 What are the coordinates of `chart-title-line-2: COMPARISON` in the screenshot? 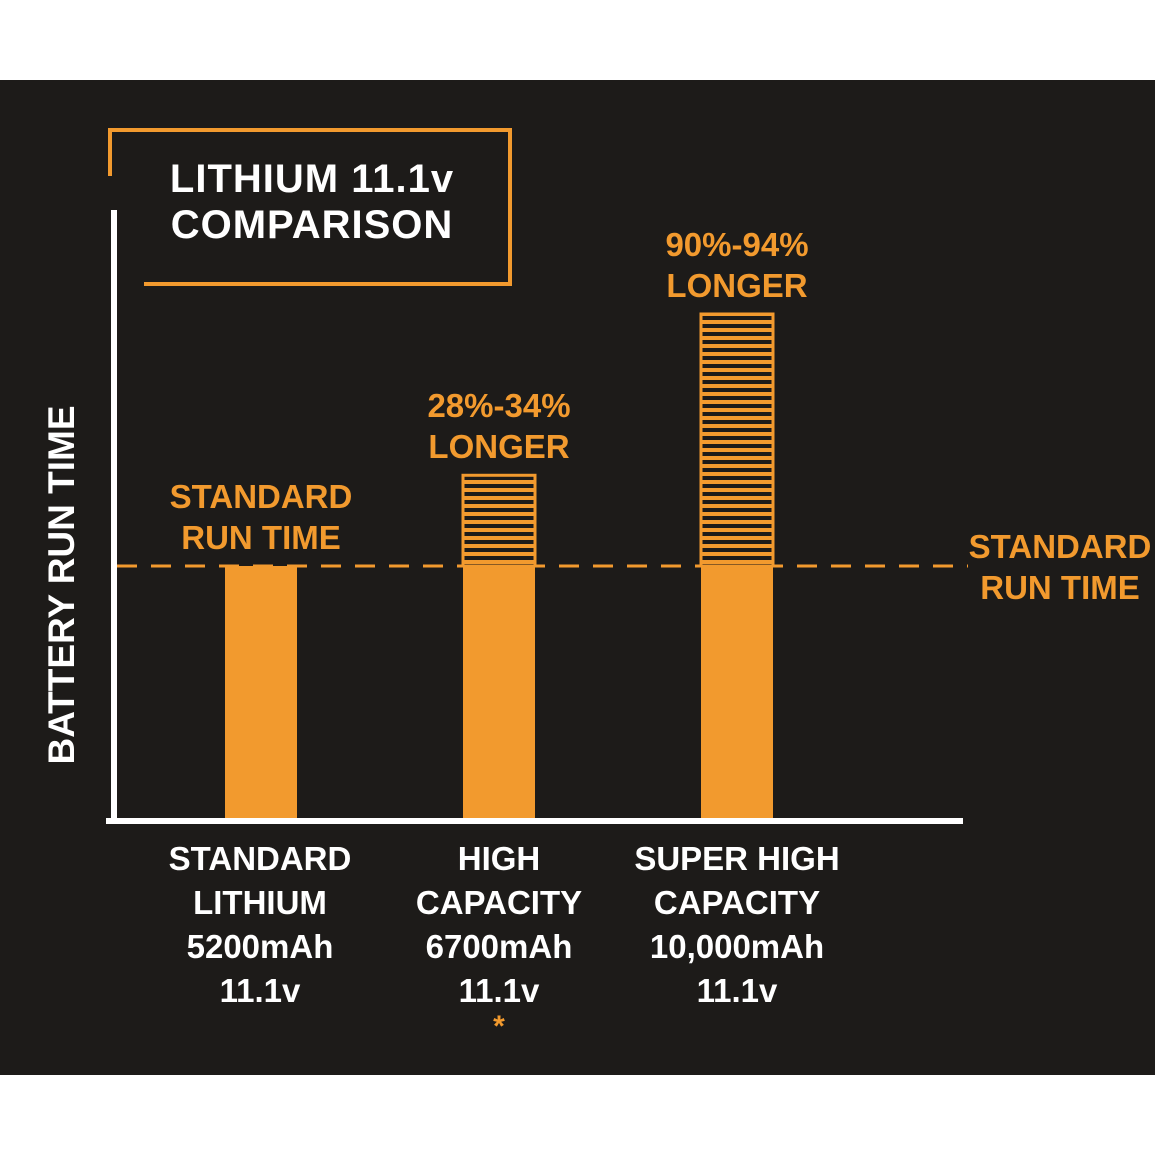 It's located at (312, 225).